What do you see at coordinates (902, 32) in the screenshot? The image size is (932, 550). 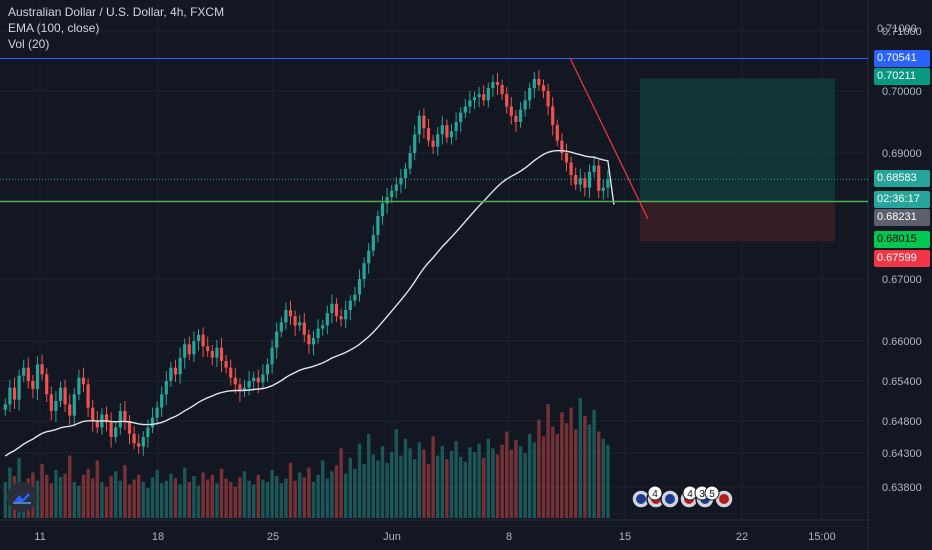 I see `y-tick-label: 0.71000` at bounding box center [902, 32].